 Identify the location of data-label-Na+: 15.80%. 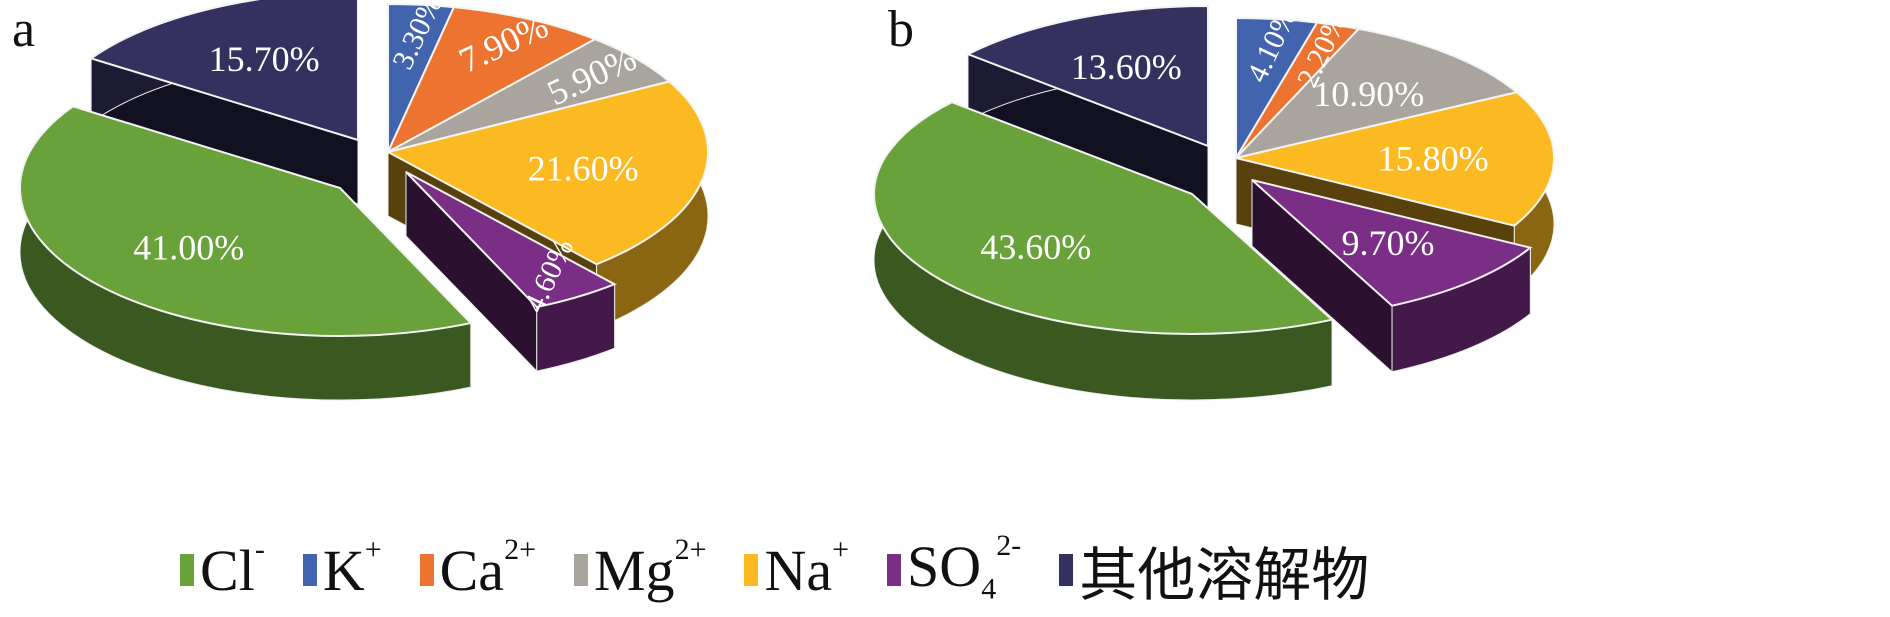
(1433, 159).